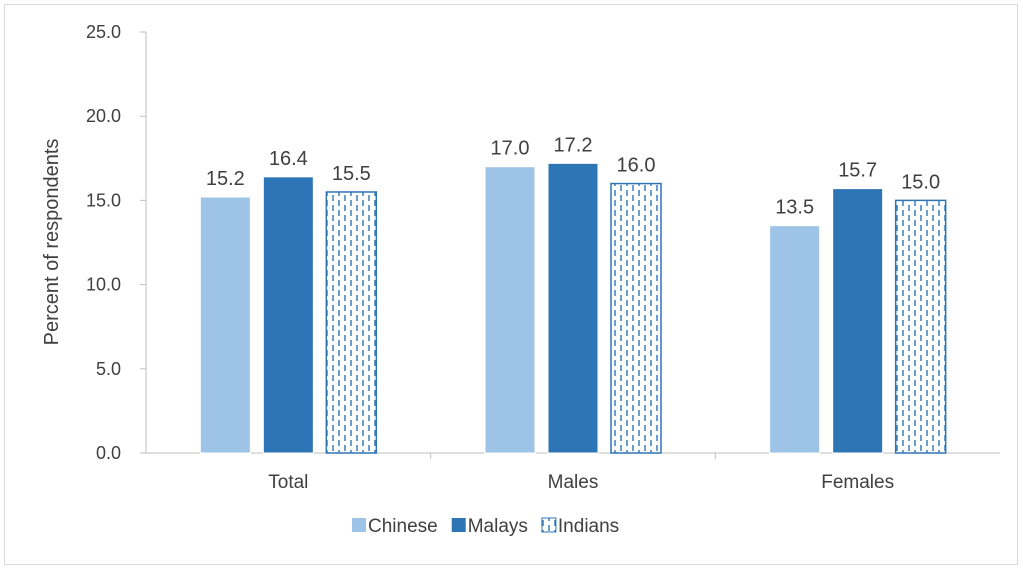 The width and height of the screenshot is (1023, 570). I want to click on data-label: 15.2, so click(225, 179).